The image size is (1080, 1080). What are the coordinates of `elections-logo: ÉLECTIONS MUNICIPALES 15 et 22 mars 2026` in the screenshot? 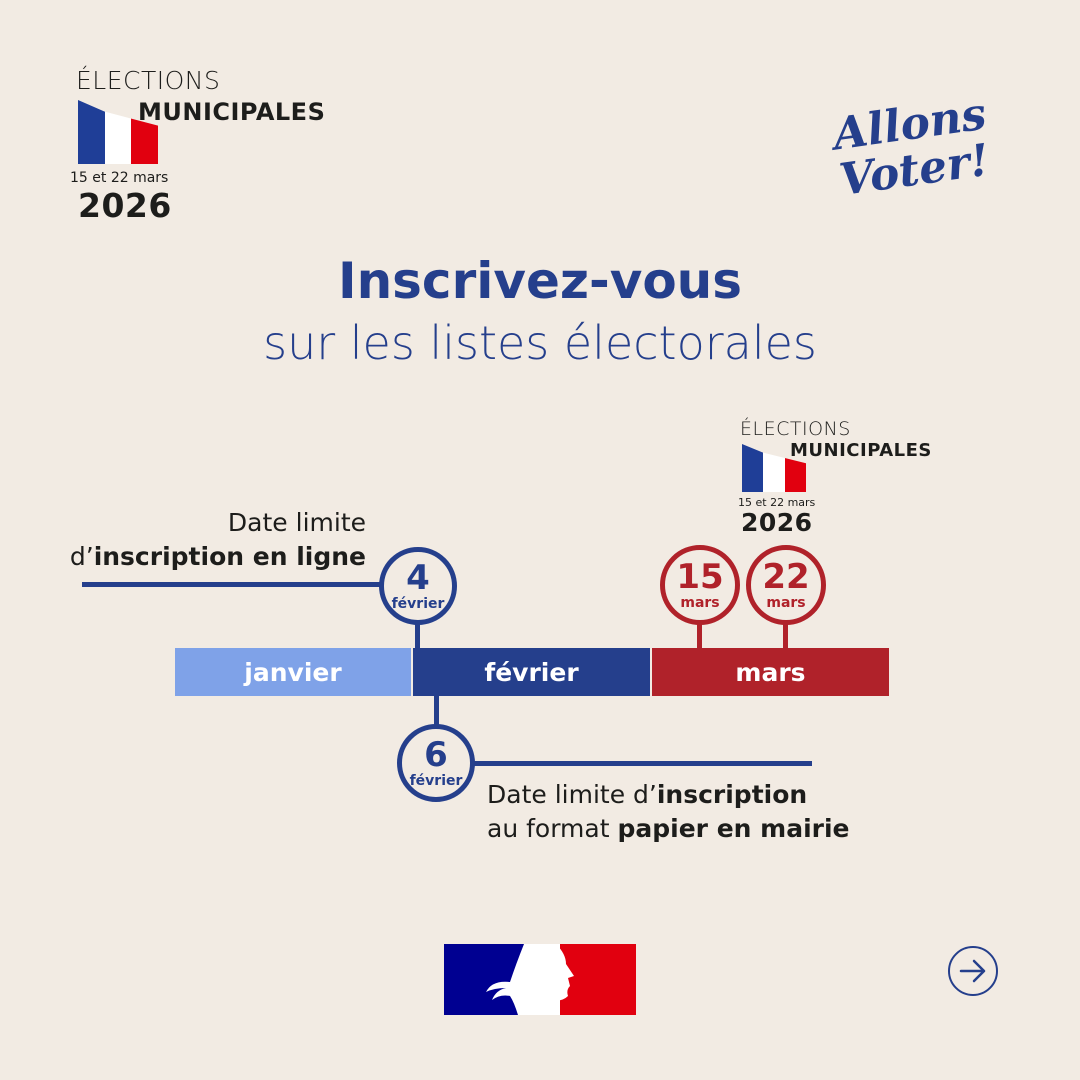 It's located at (205, 146).